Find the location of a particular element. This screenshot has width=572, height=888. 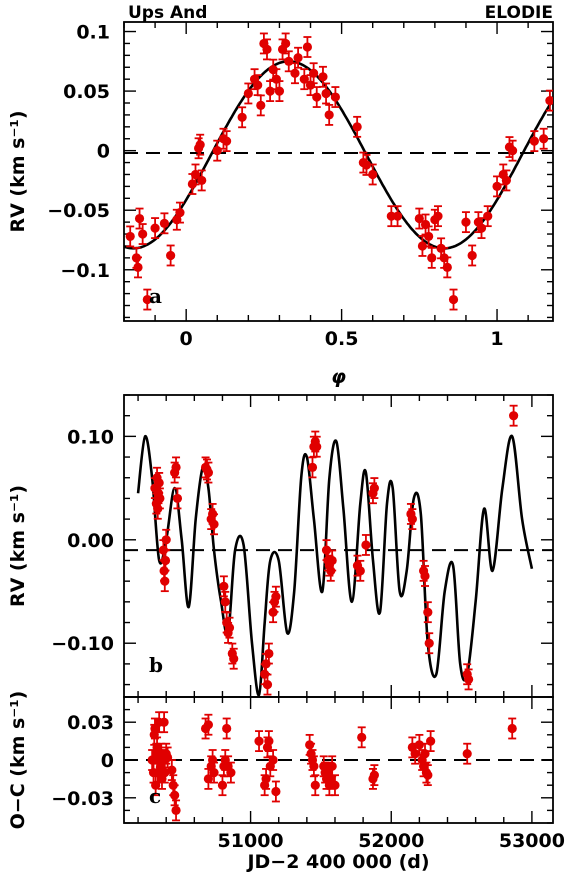

x-tick-label: 0.5 is located at coordinates (342, 339).